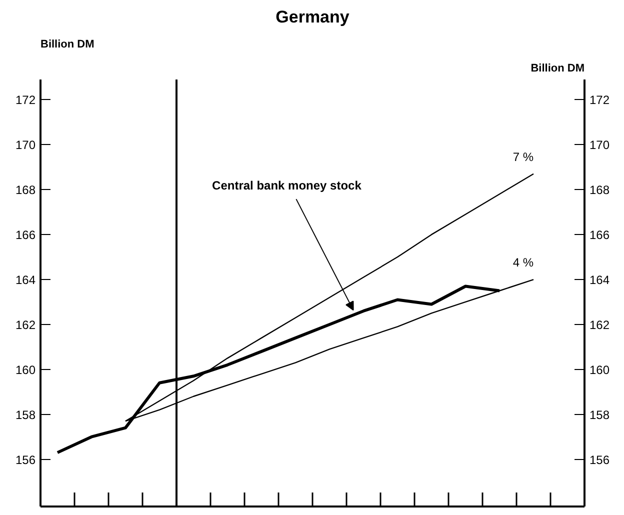 The image size is (624, 515). What do you see at coordinates (25, 145) in the screenshot?
I see `y-tick-label: 170` at bounding box center [25, 145].